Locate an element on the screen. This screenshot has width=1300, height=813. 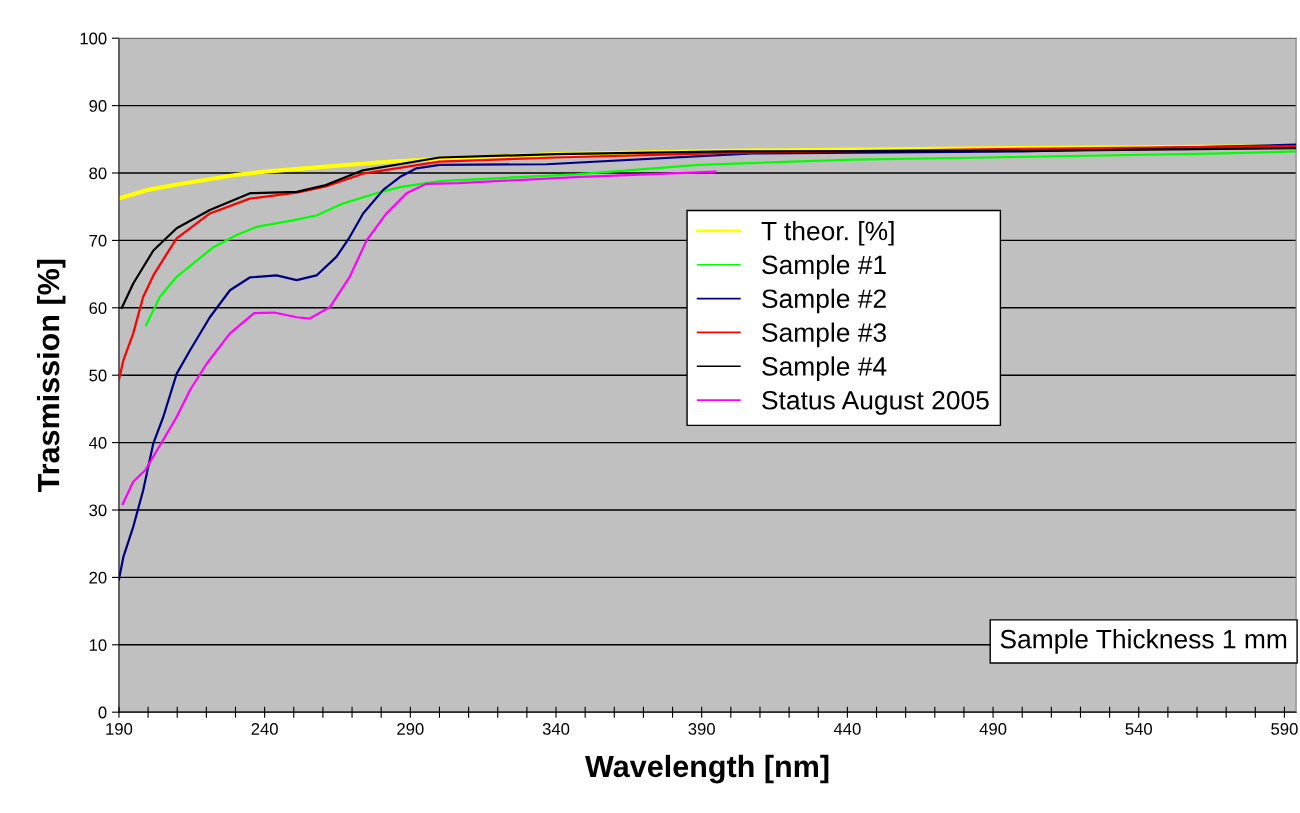
legend-label: Sample #1 is located at coordinates (824, 267).